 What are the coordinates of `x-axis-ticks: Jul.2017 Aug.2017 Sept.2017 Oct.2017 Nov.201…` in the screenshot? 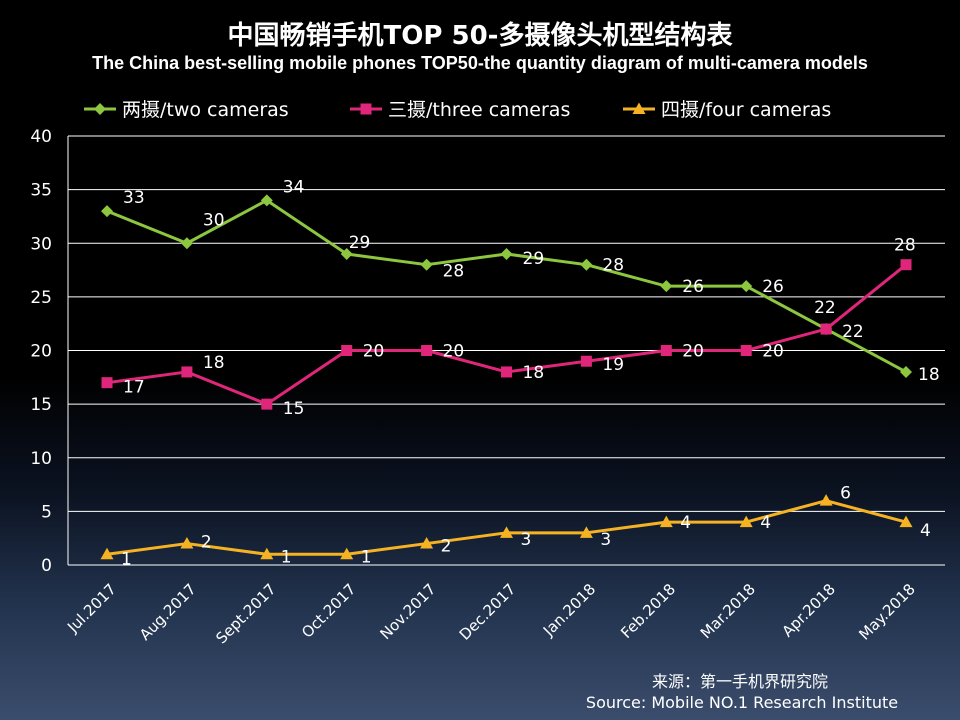 It's located at (491, 613).